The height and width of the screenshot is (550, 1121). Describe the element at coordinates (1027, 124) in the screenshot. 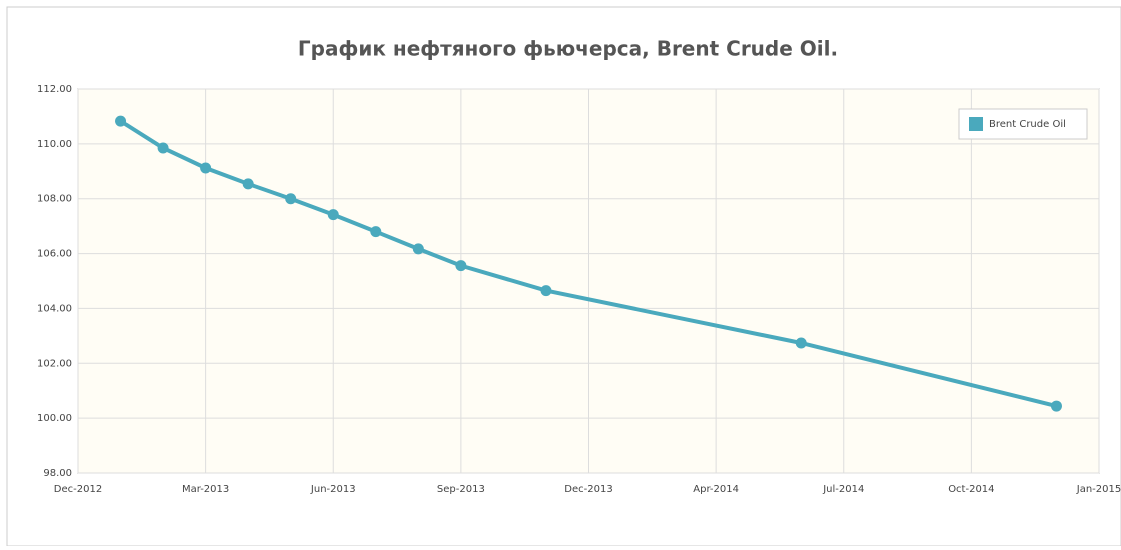

I see `legend-label: Brent Crude Oil` at that location.